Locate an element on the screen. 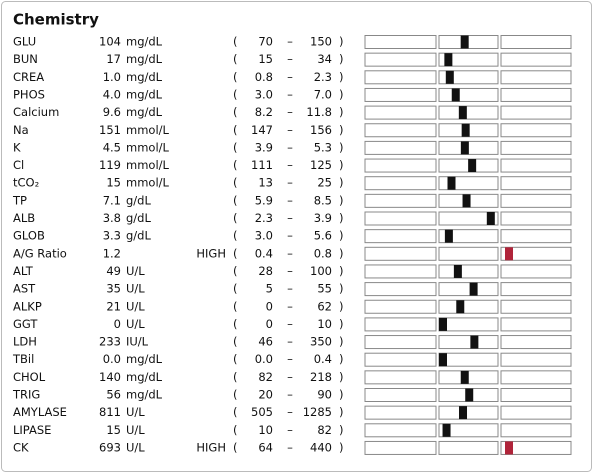 This screenshot has width=595, height=475. range-high: 3.9 is located at coordinates (323, 218).